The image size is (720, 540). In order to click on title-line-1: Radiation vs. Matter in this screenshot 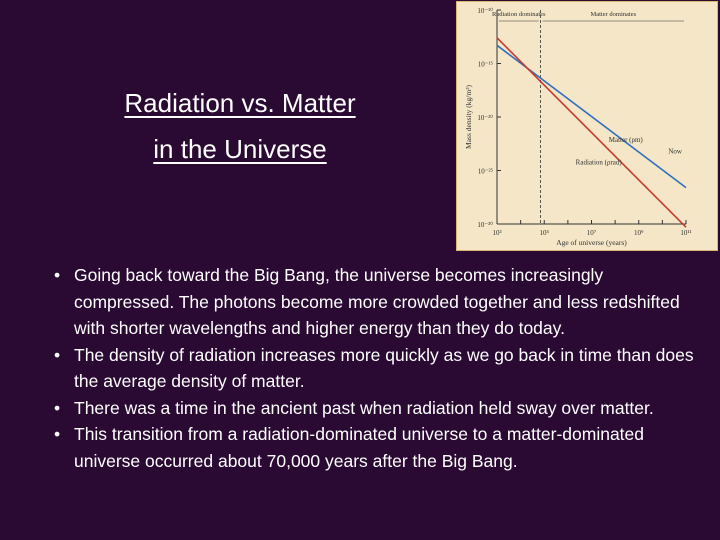, I will do `click(240, 103)`.